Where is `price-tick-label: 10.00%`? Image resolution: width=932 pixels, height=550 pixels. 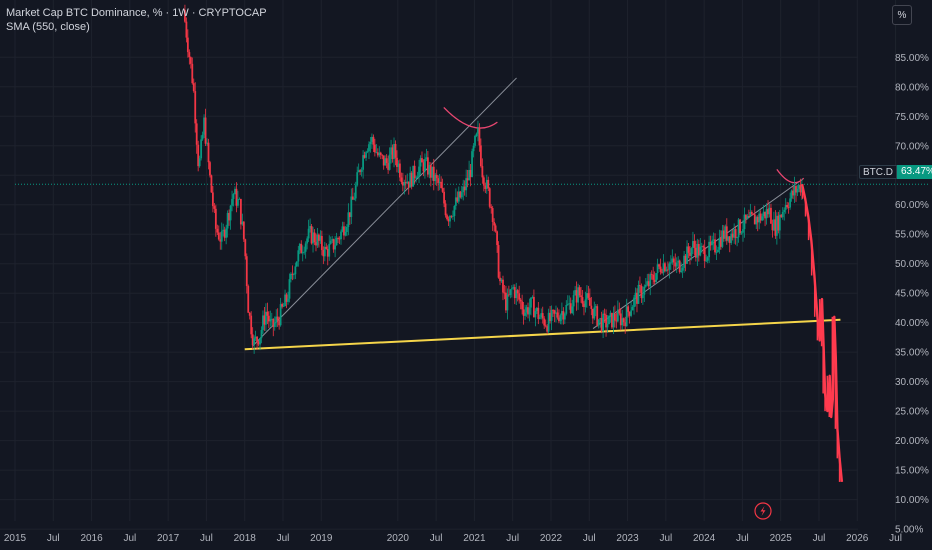 price-tick-label: 10.00% is located at coordinates (912, 500).